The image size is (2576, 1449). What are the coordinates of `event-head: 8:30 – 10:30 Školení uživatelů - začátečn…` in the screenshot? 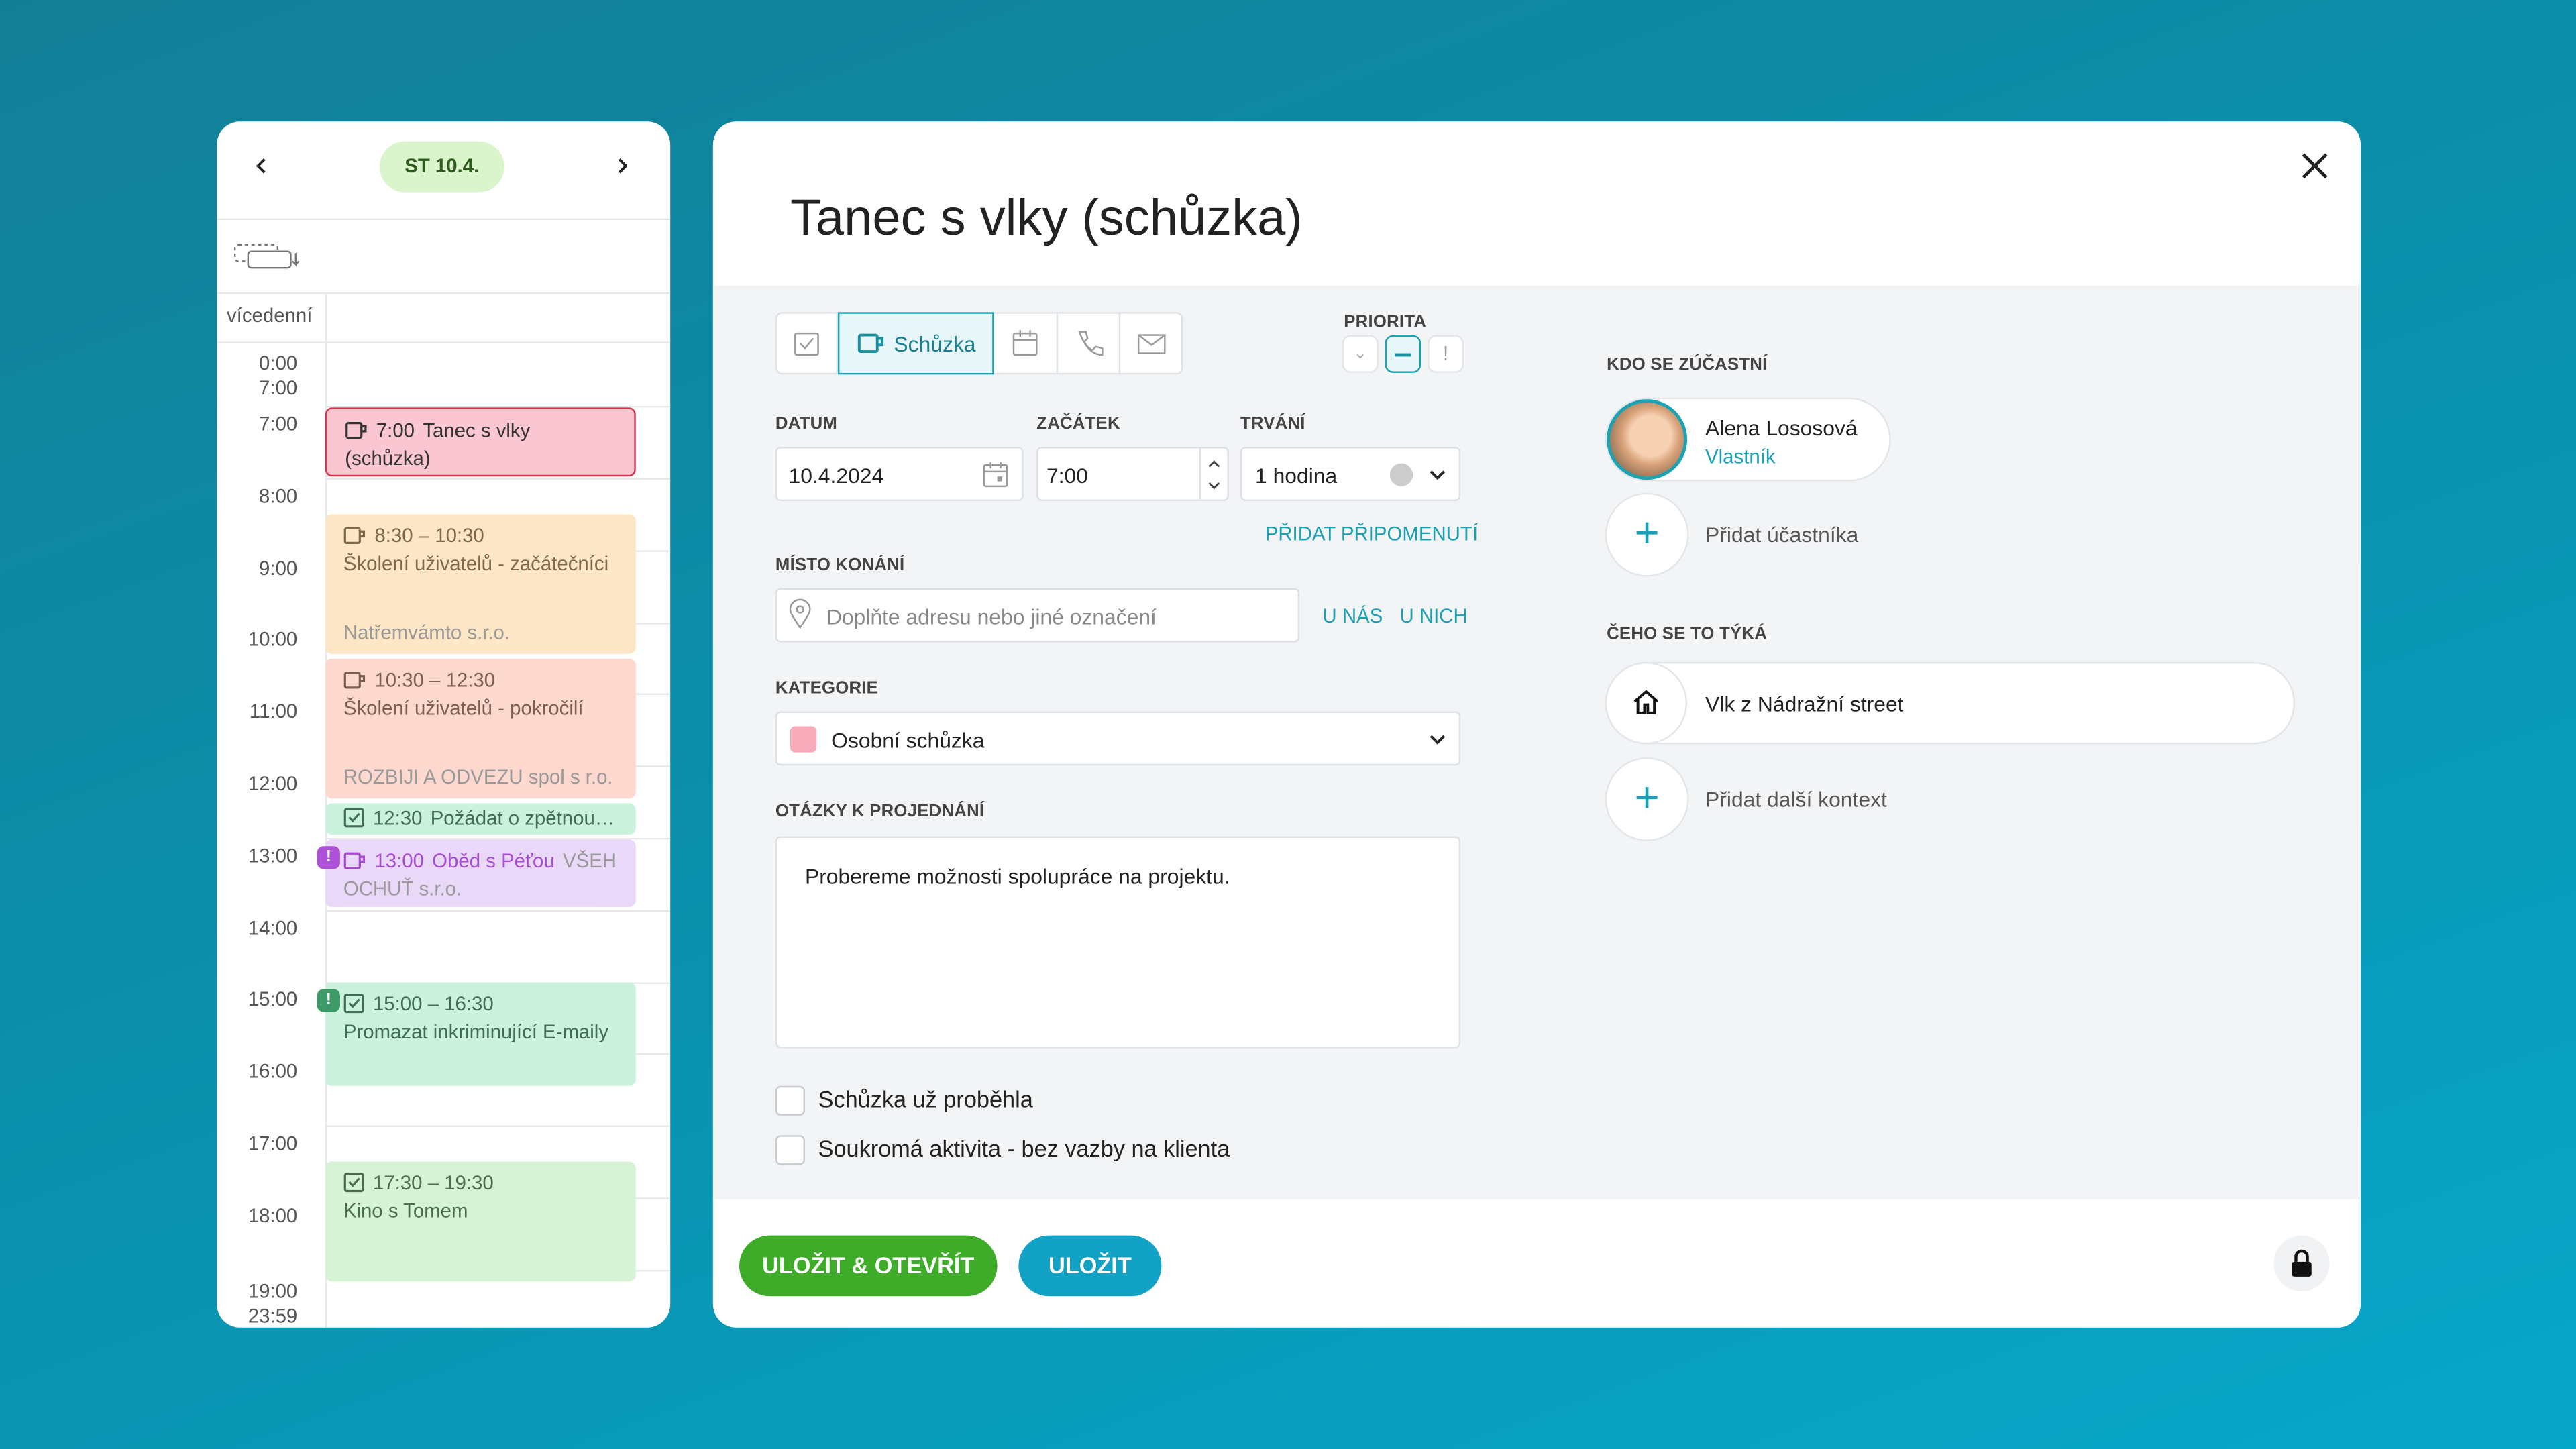 It's located at (481, 550).